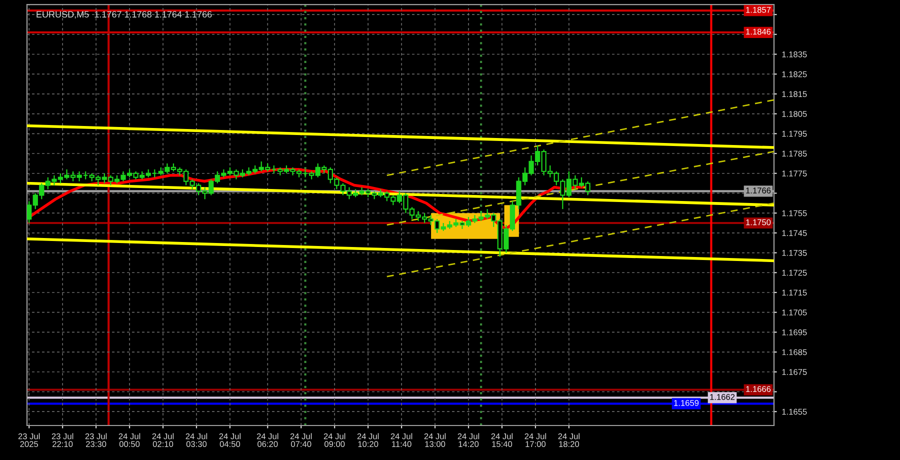 This screenshot has width=900, height=460. Describe the element at coordinates (535, 440) in the screenshot. I see `x-tick-label: 24 Jul 17:00` at that location.